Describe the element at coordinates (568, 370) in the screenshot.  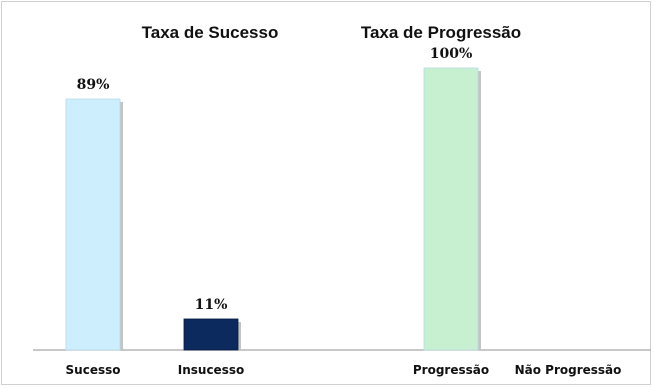
I see `category-label-nao-progressao: Não Progressão` at that location.